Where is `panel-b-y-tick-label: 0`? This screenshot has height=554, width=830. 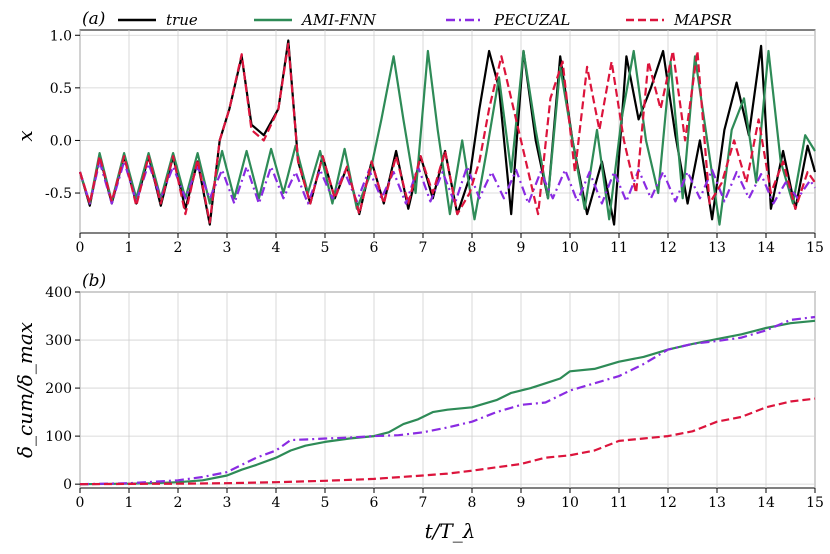 panel-b-y-tick-label: 0 is located at coordinates (67, 485).